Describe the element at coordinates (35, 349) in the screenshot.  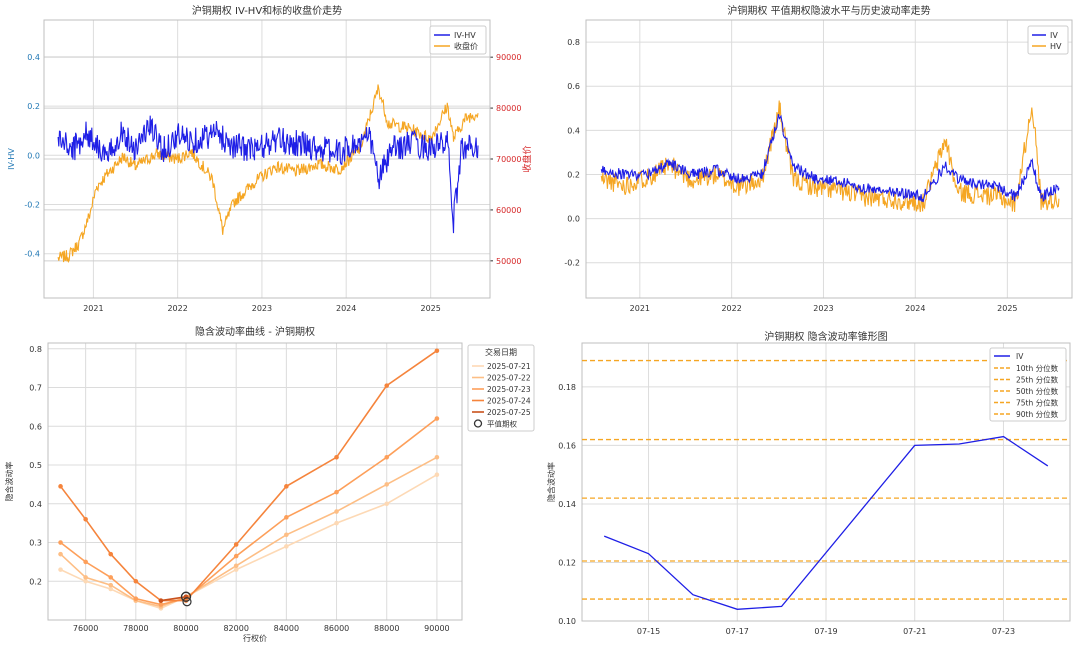
I see `c3-ytick-label: 0.8` at that location.